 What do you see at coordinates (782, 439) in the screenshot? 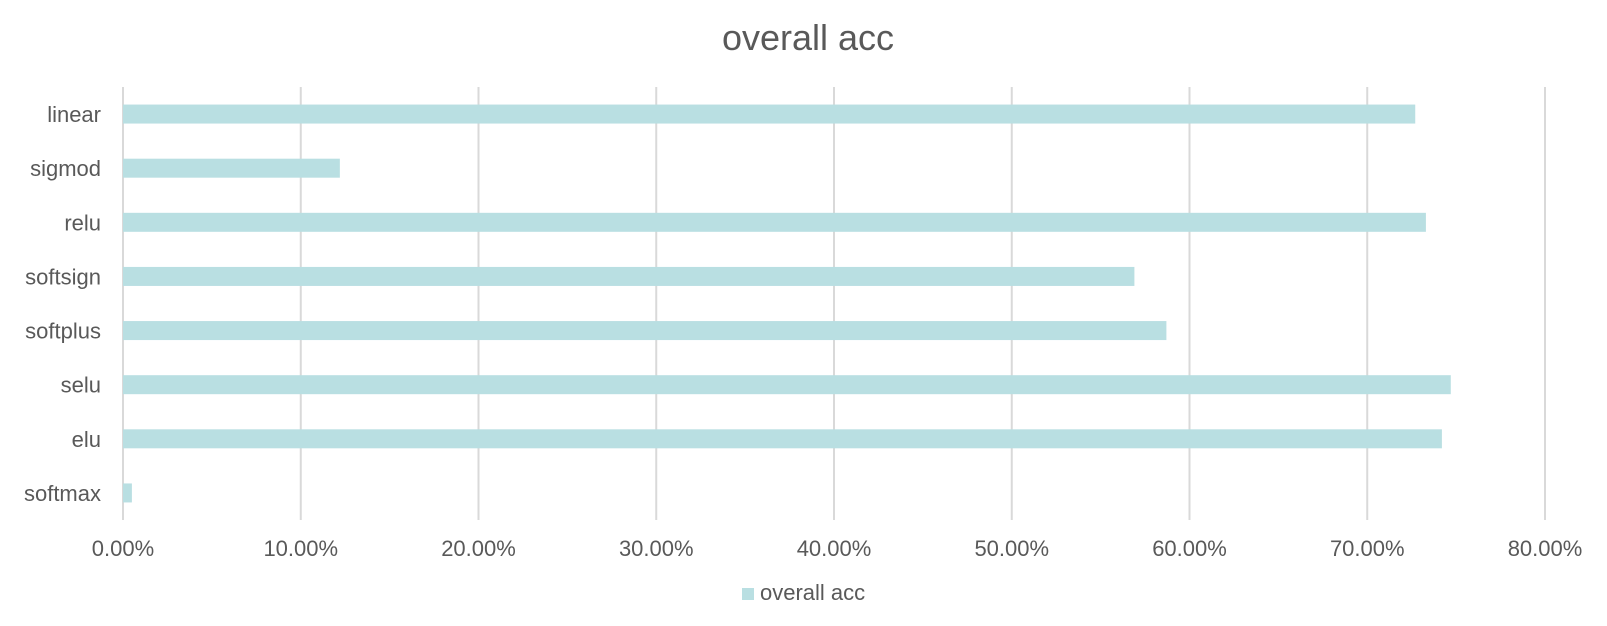
I see `bar-elu` at bounding box center [782, 439].